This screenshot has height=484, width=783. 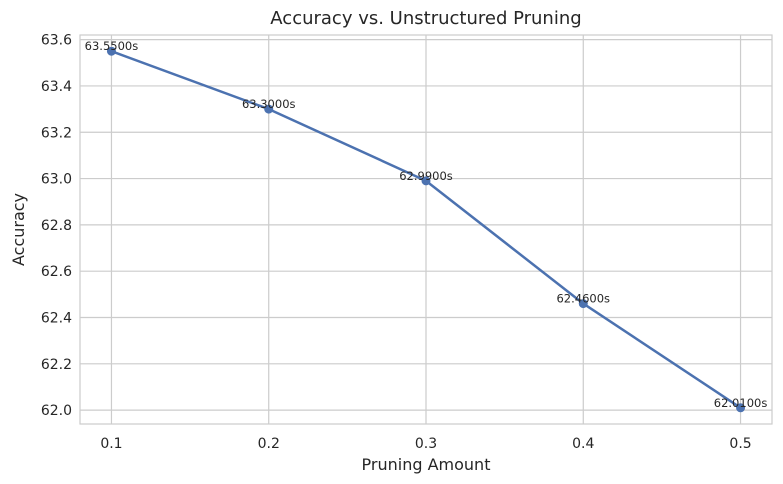 What do you see at coordinates (426, 444) in the screenshot?
I see `x-tick-label: 0.3` at bounding box center [426, 444].